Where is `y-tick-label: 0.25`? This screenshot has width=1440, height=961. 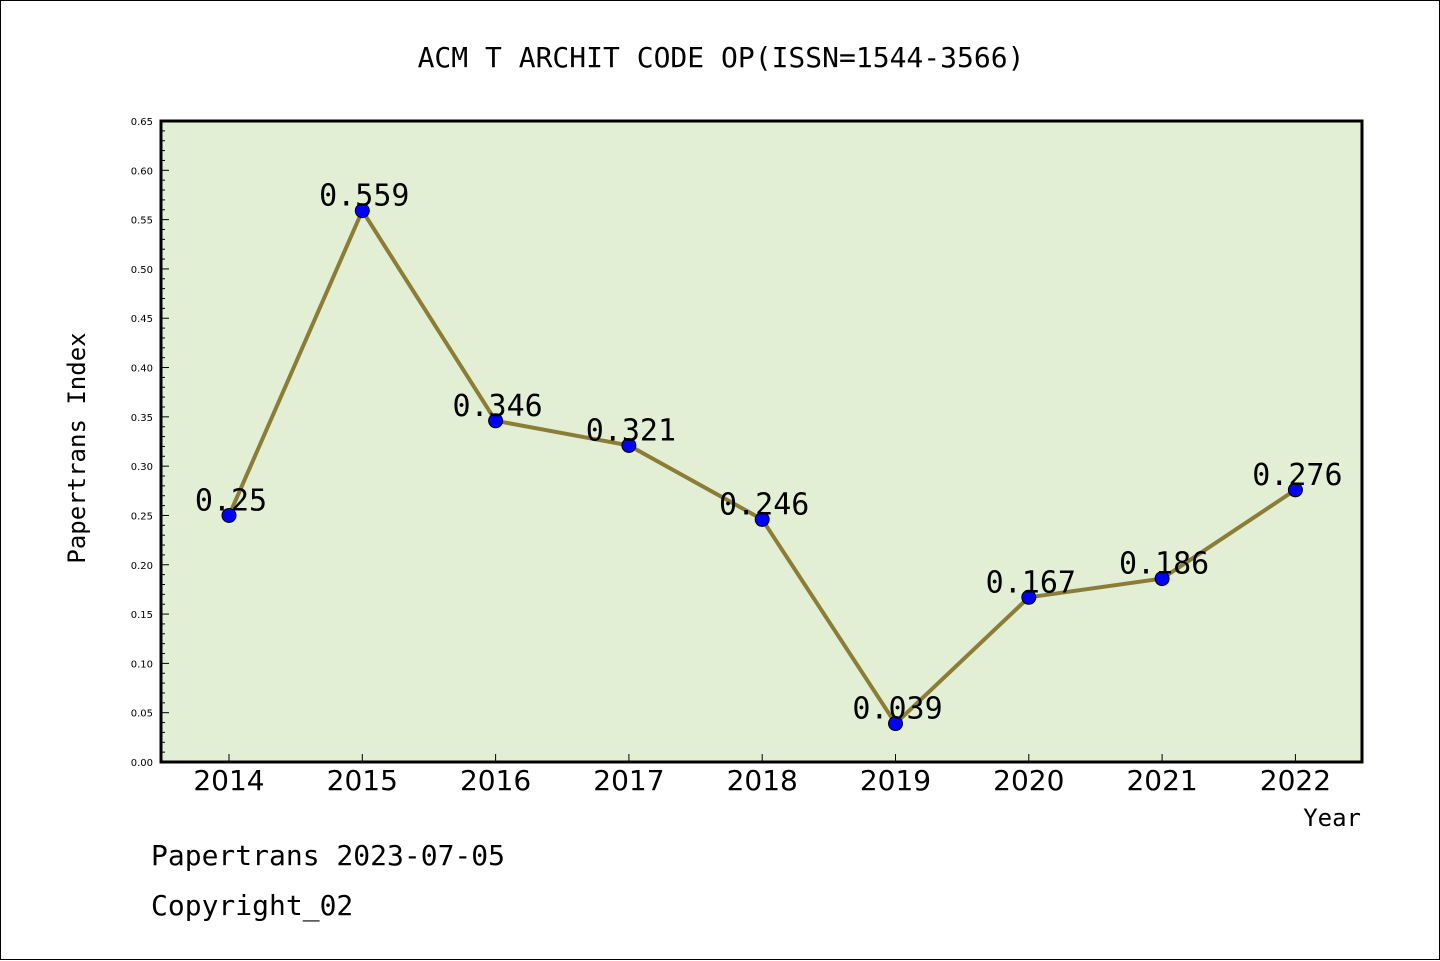 y-tick-label: 0.25 is located at coordinates (142, 516).